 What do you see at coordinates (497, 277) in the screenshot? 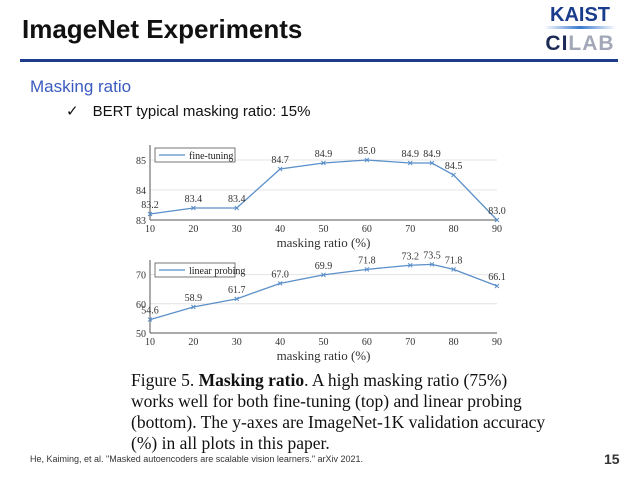
I see `data-label: 66.1` at bounding box center [497, 277].